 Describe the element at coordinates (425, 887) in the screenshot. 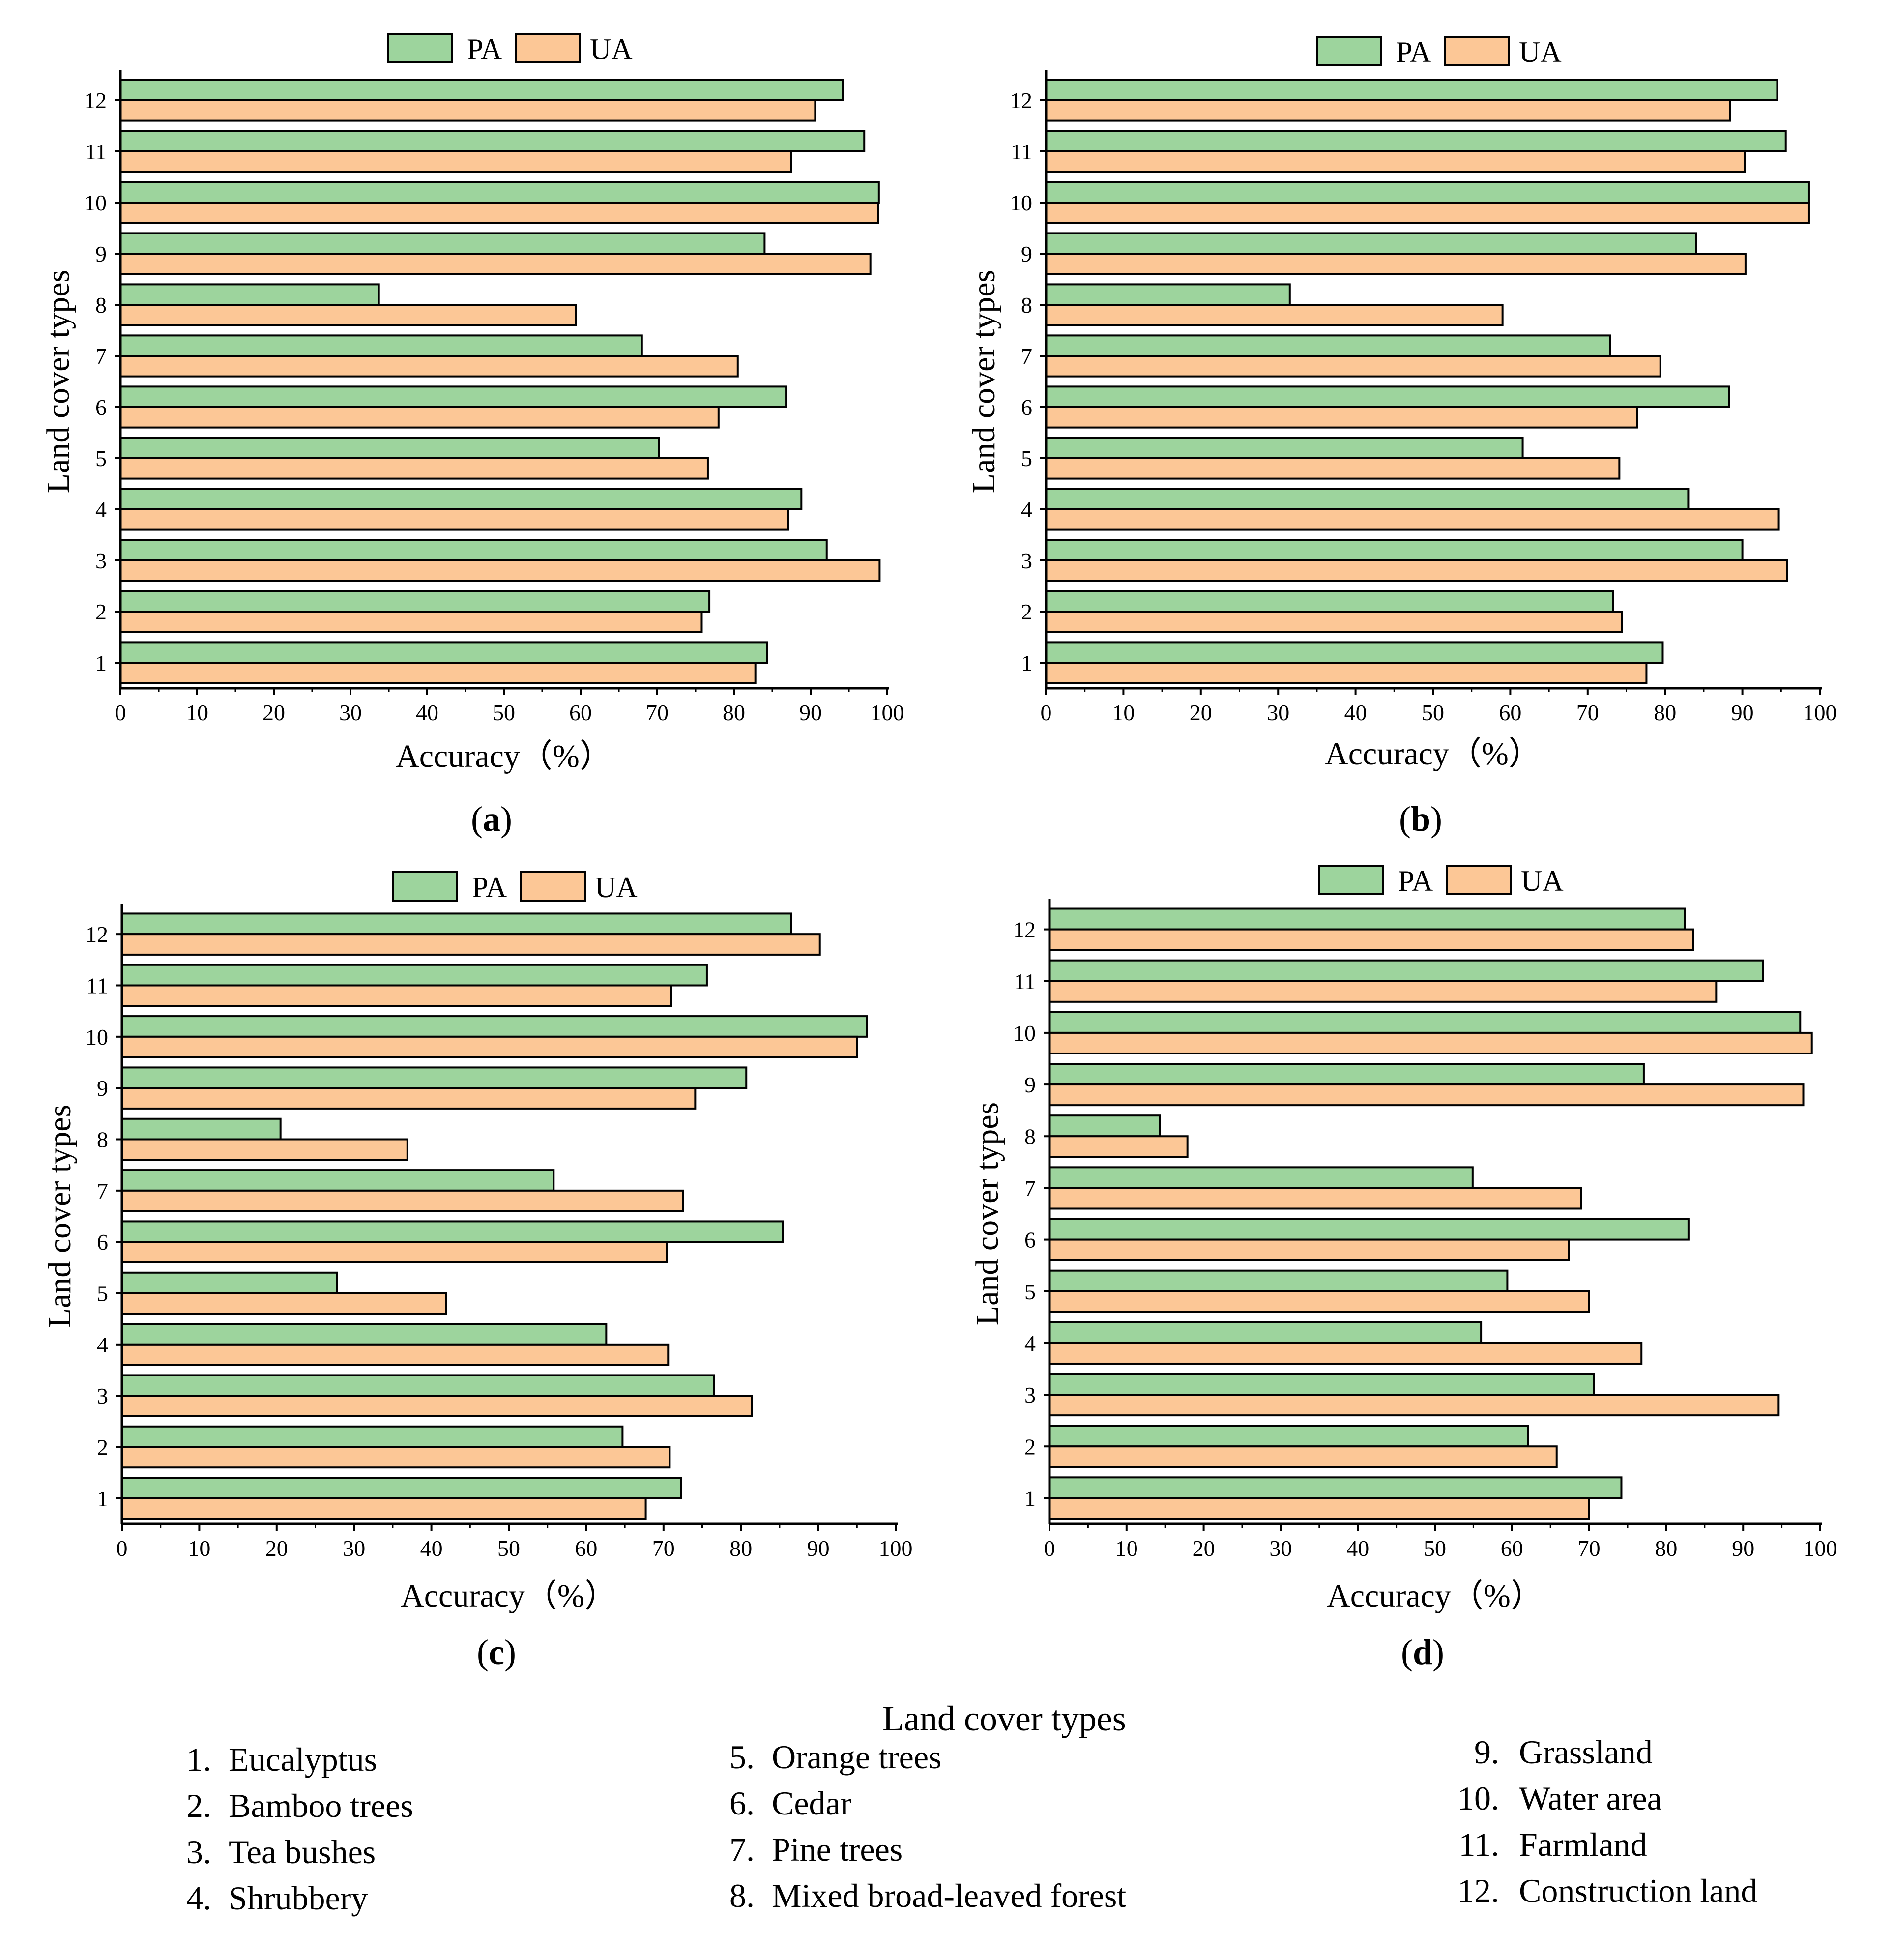

I see `legend-pa-swatch` at that location.